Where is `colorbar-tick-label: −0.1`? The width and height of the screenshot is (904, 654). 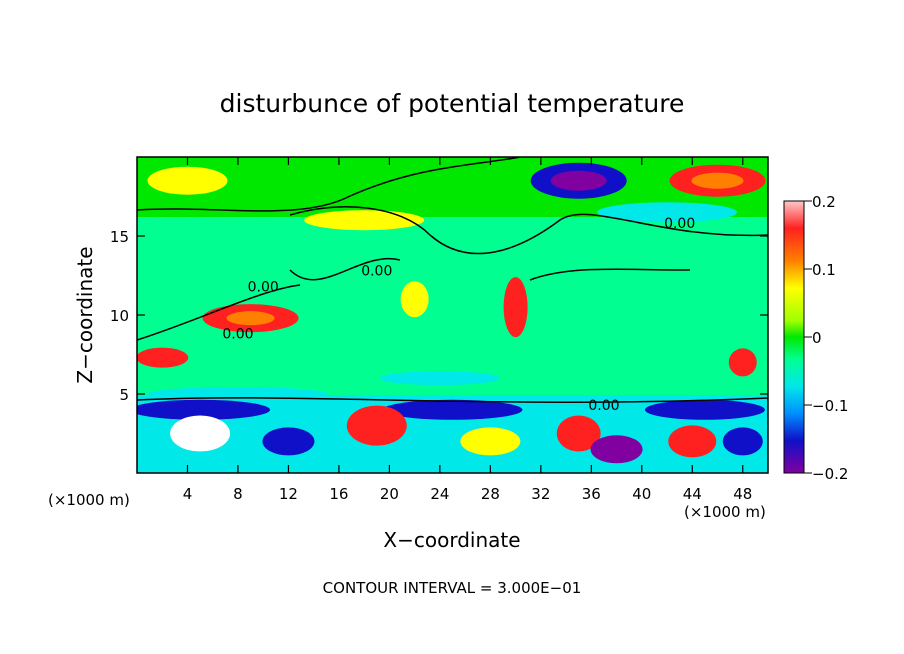 colorbar-tick-label: −0.1 is located at coordinates (830, 406).